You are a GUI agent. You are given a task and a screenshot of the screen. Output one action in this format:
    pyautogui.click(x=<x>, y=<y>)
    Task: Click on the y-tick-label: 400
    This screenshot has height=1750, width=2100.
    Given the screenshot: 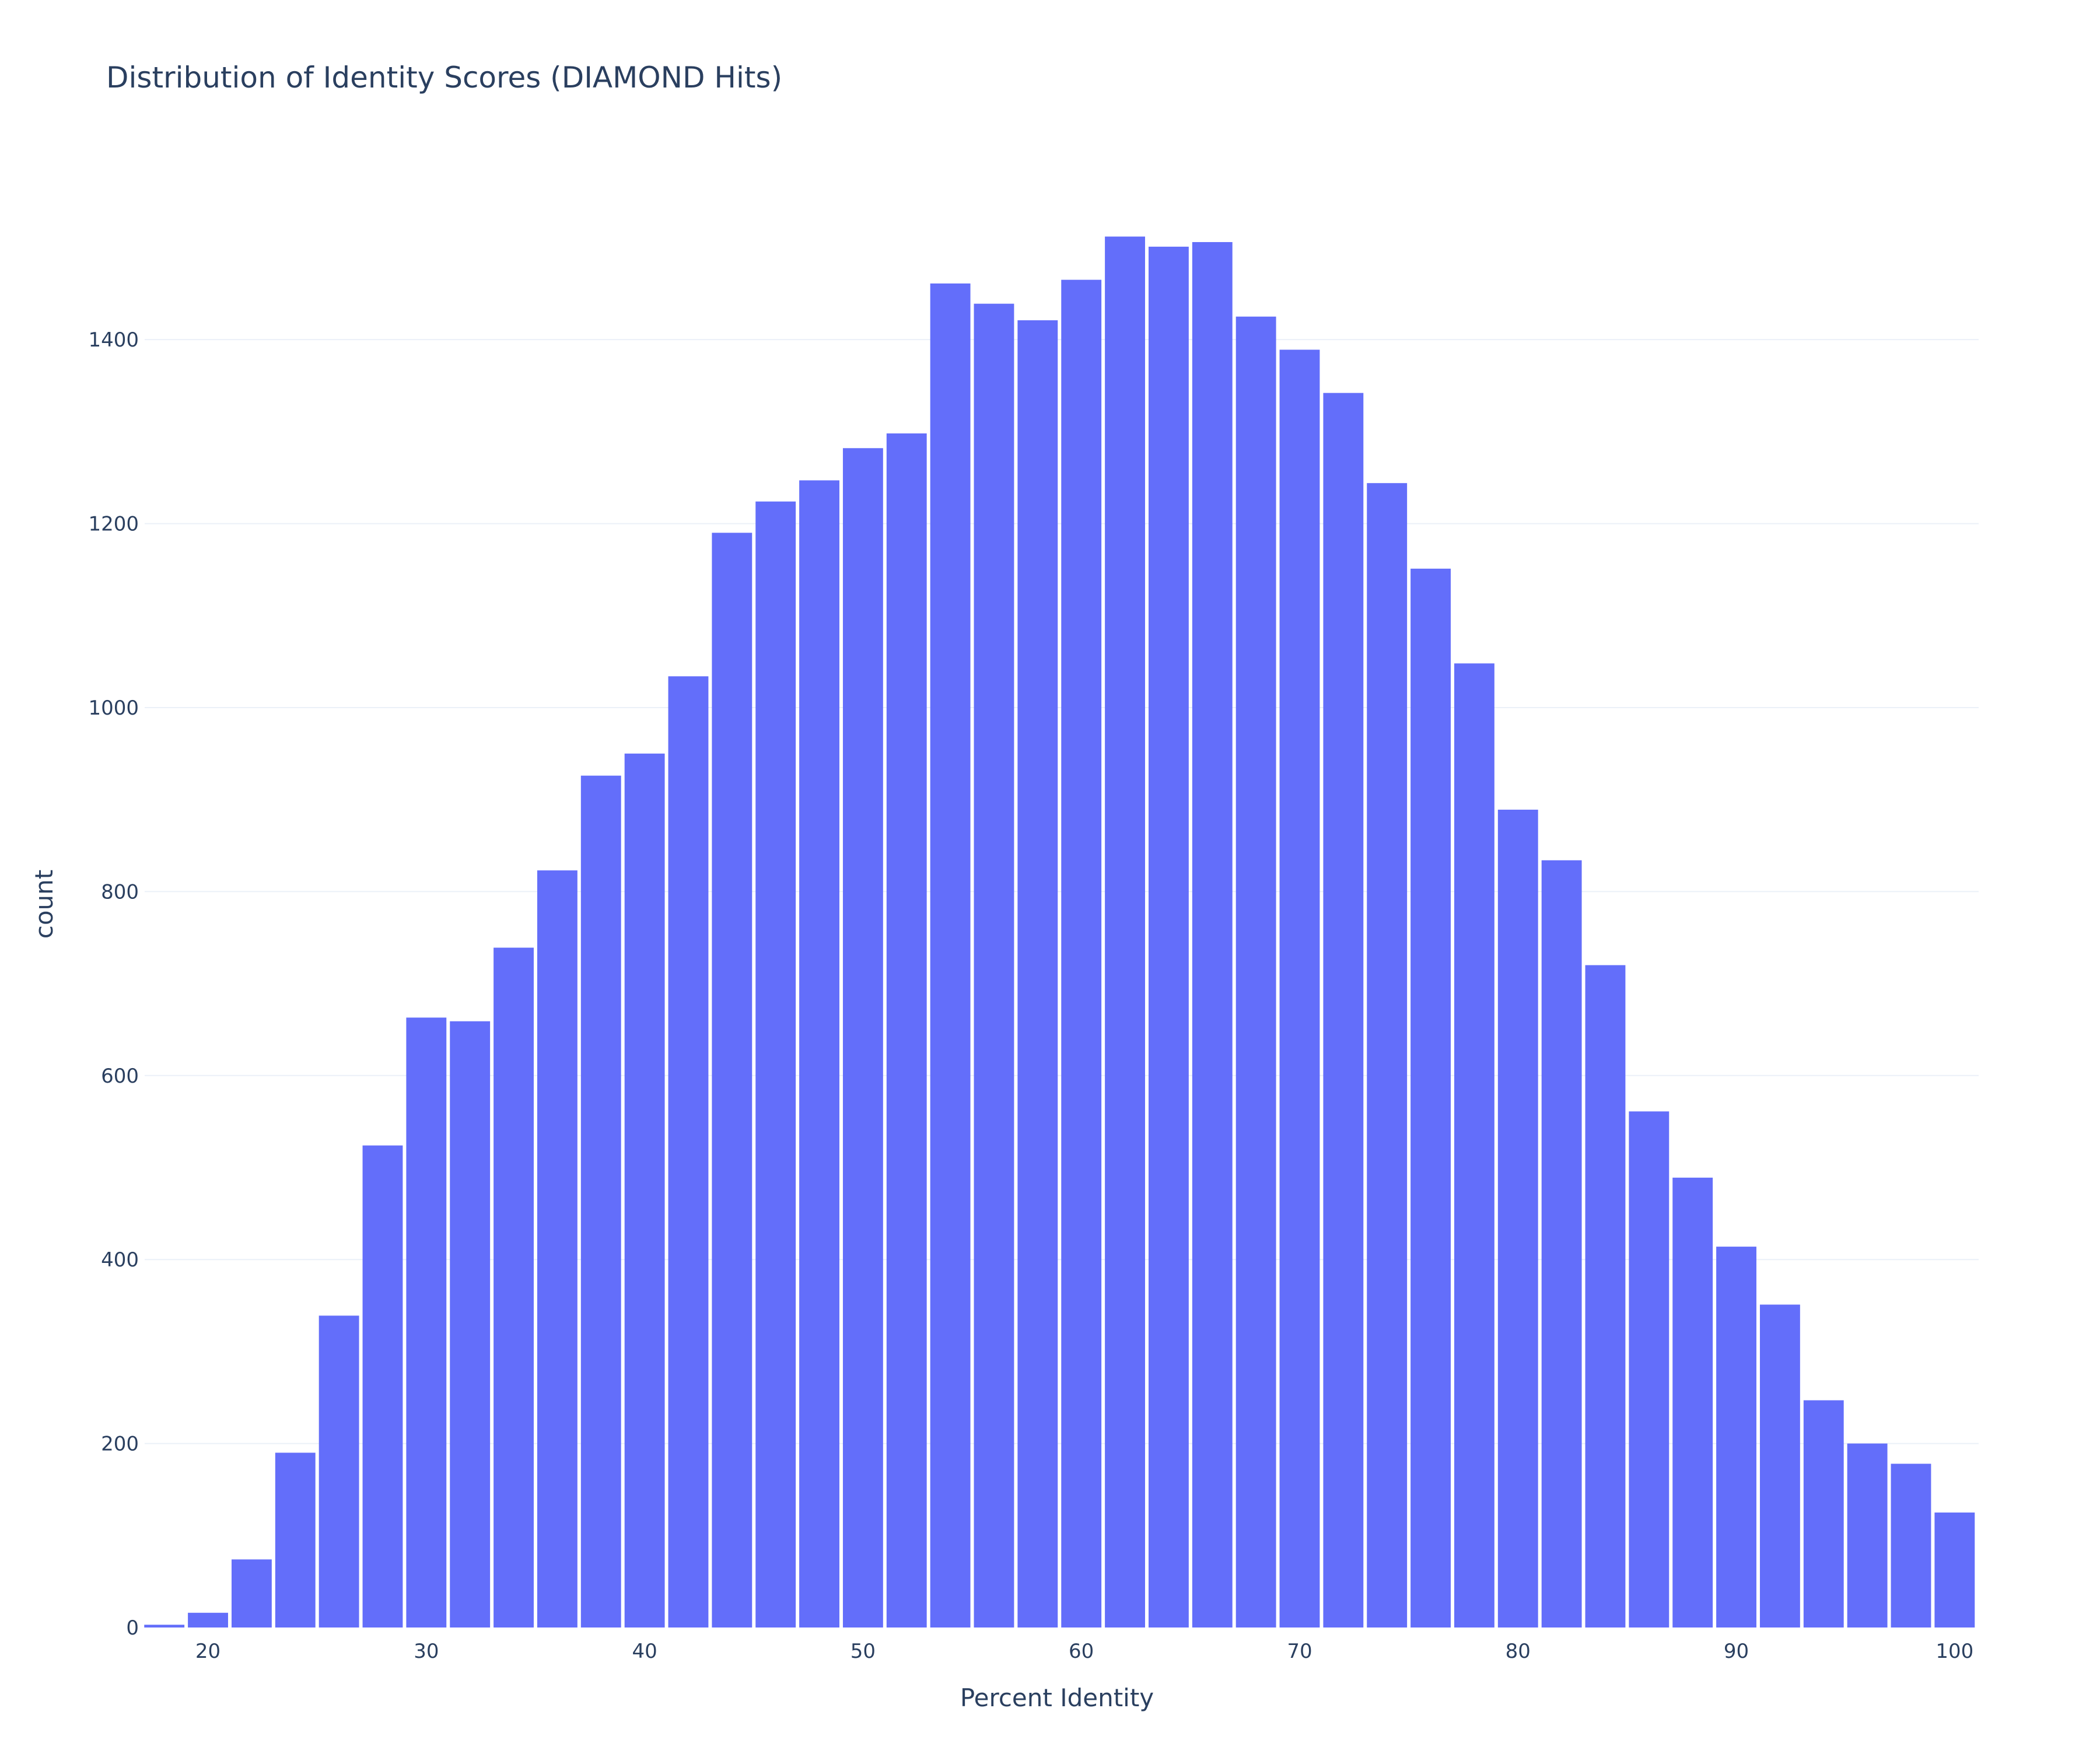 What is the action you would take?
    pyautogui.click(x=120, y=1260)
    